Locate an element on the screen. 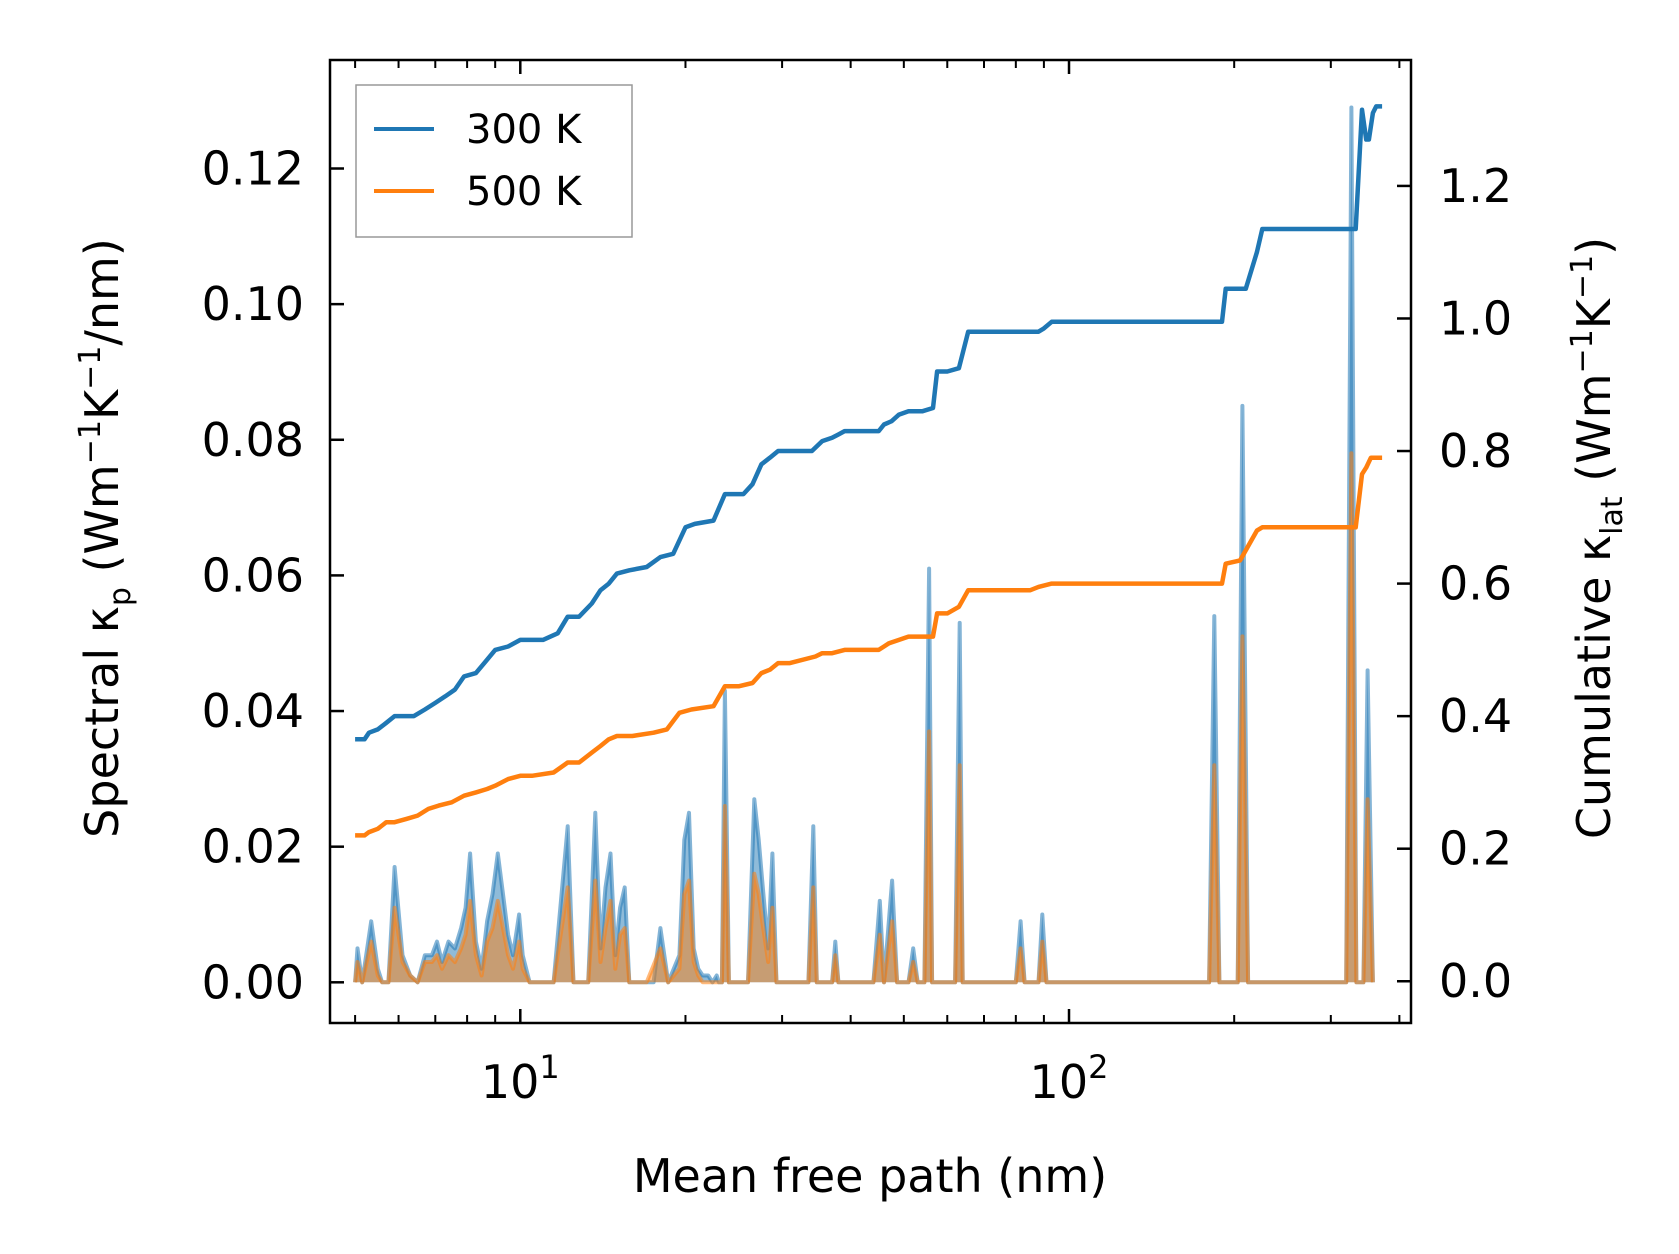  x-tick-label: 10¹ is located at coordinates (520, 1078).